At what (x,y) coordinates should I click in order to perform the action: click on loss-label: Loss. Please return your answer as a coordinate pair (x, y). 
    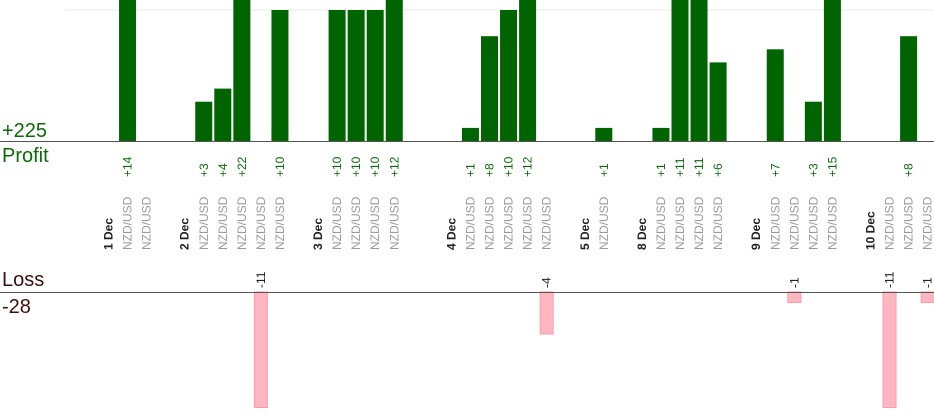
    Looking at the image, I should click on (23, 280).